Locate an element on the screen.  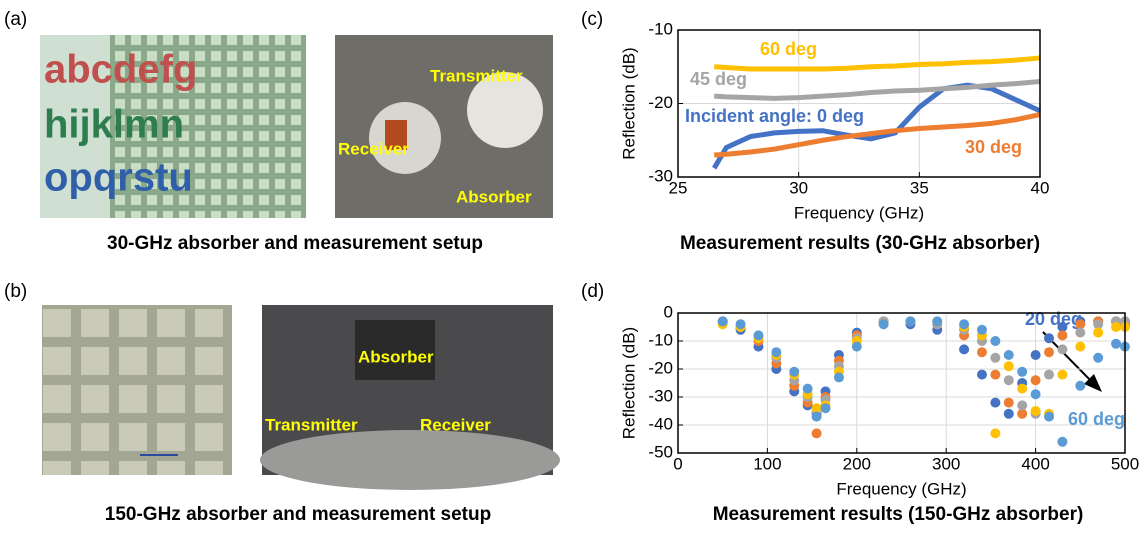
series-label: 45 deg is located at coordinates (718, 79).